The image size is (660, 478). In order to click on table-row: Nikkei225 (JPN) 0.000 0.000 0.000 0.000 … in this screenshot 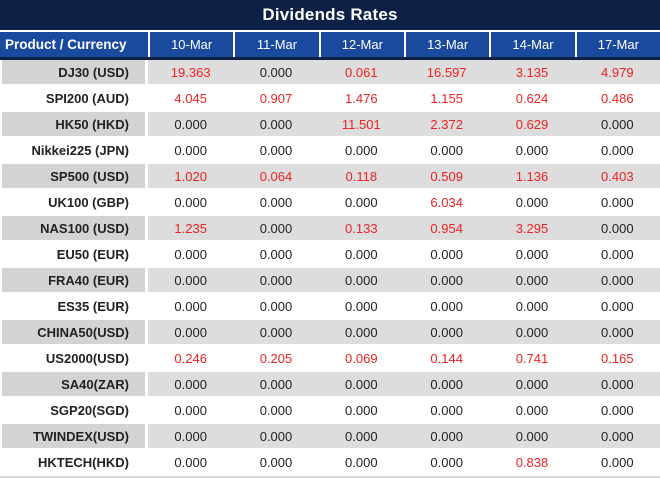, I will do `click(330, 151)`.